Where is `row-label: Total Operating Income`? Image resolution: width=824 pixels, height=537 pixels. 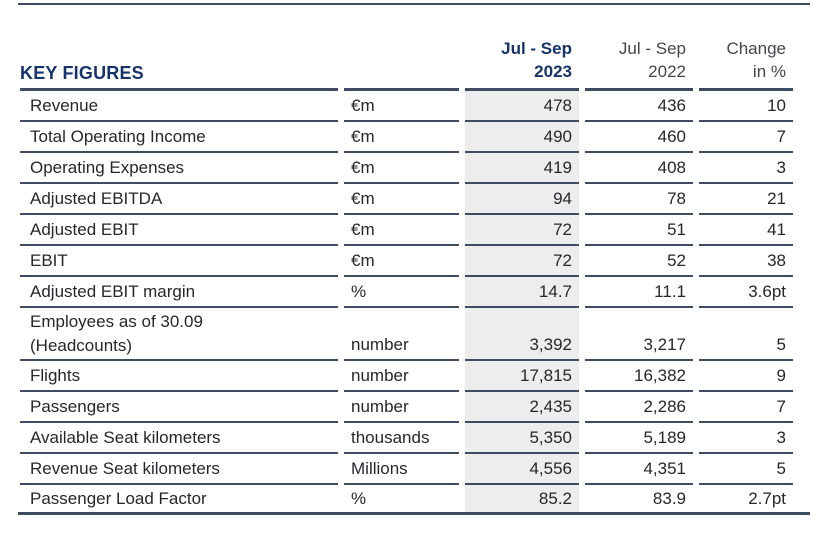
row-label: Total Operating Income is located at coordinates (179, 137).